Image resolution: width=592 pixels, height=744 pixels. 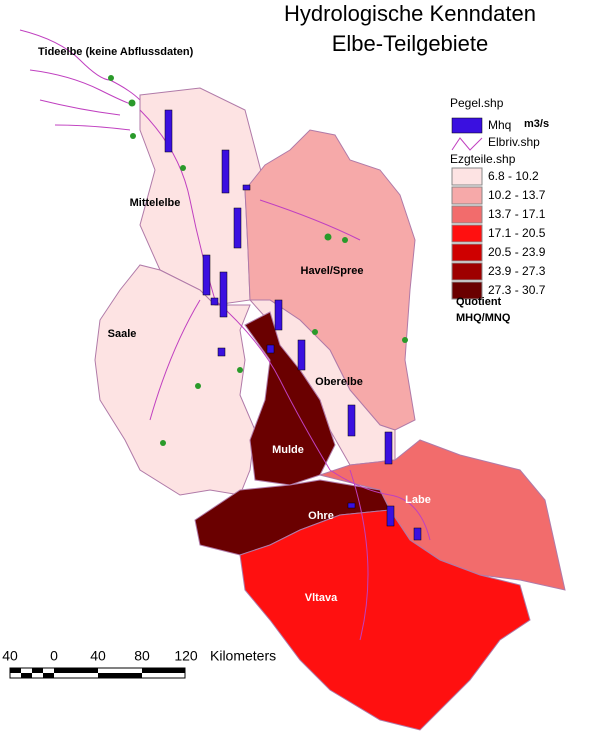 What do you see at coordinates (410, 13) in the screenshot?
I see `title-line: Hydrologische Kenndaten` at bounding box center [410, 13].